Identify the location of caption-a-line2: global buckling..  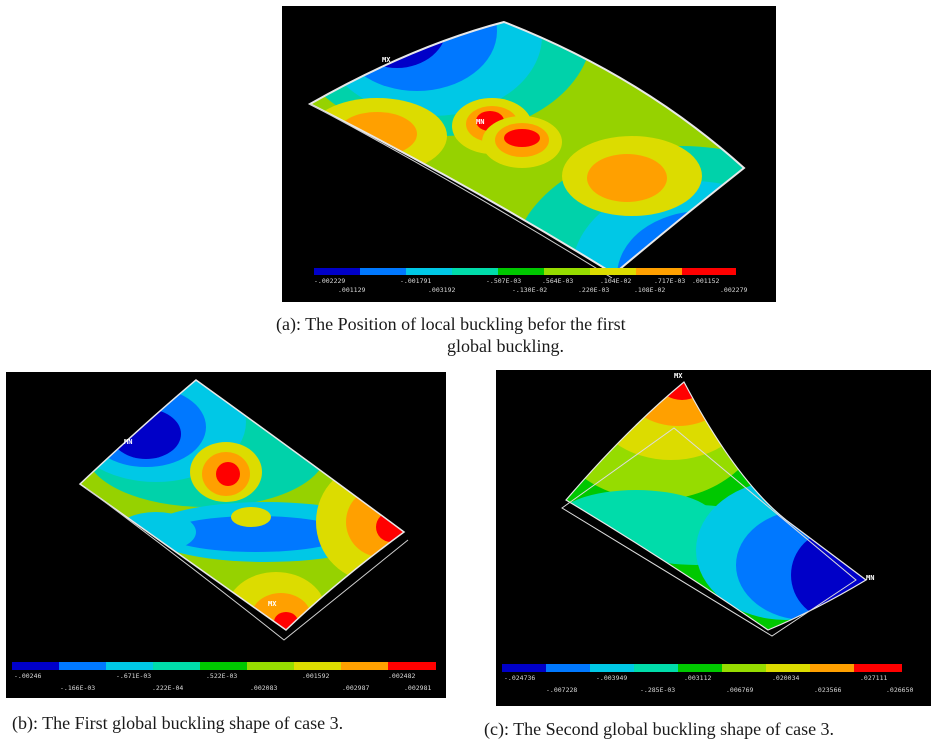
(505, 346).